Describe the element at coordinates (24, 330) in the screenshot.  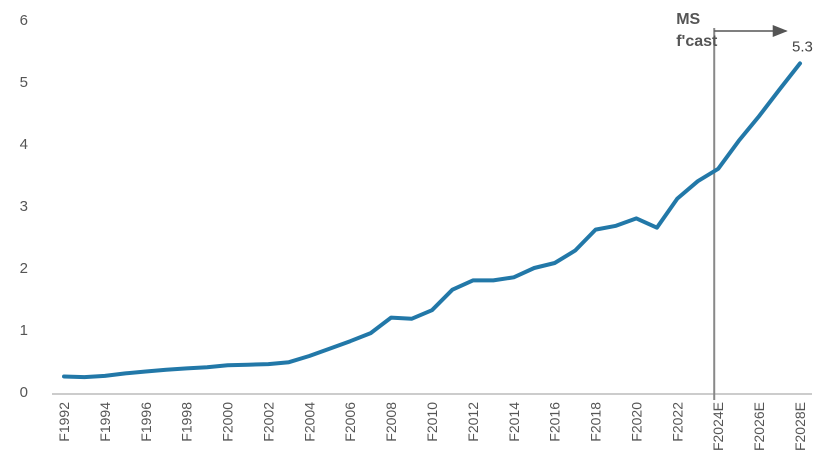
I see `y-tick-label: 1` at that location.